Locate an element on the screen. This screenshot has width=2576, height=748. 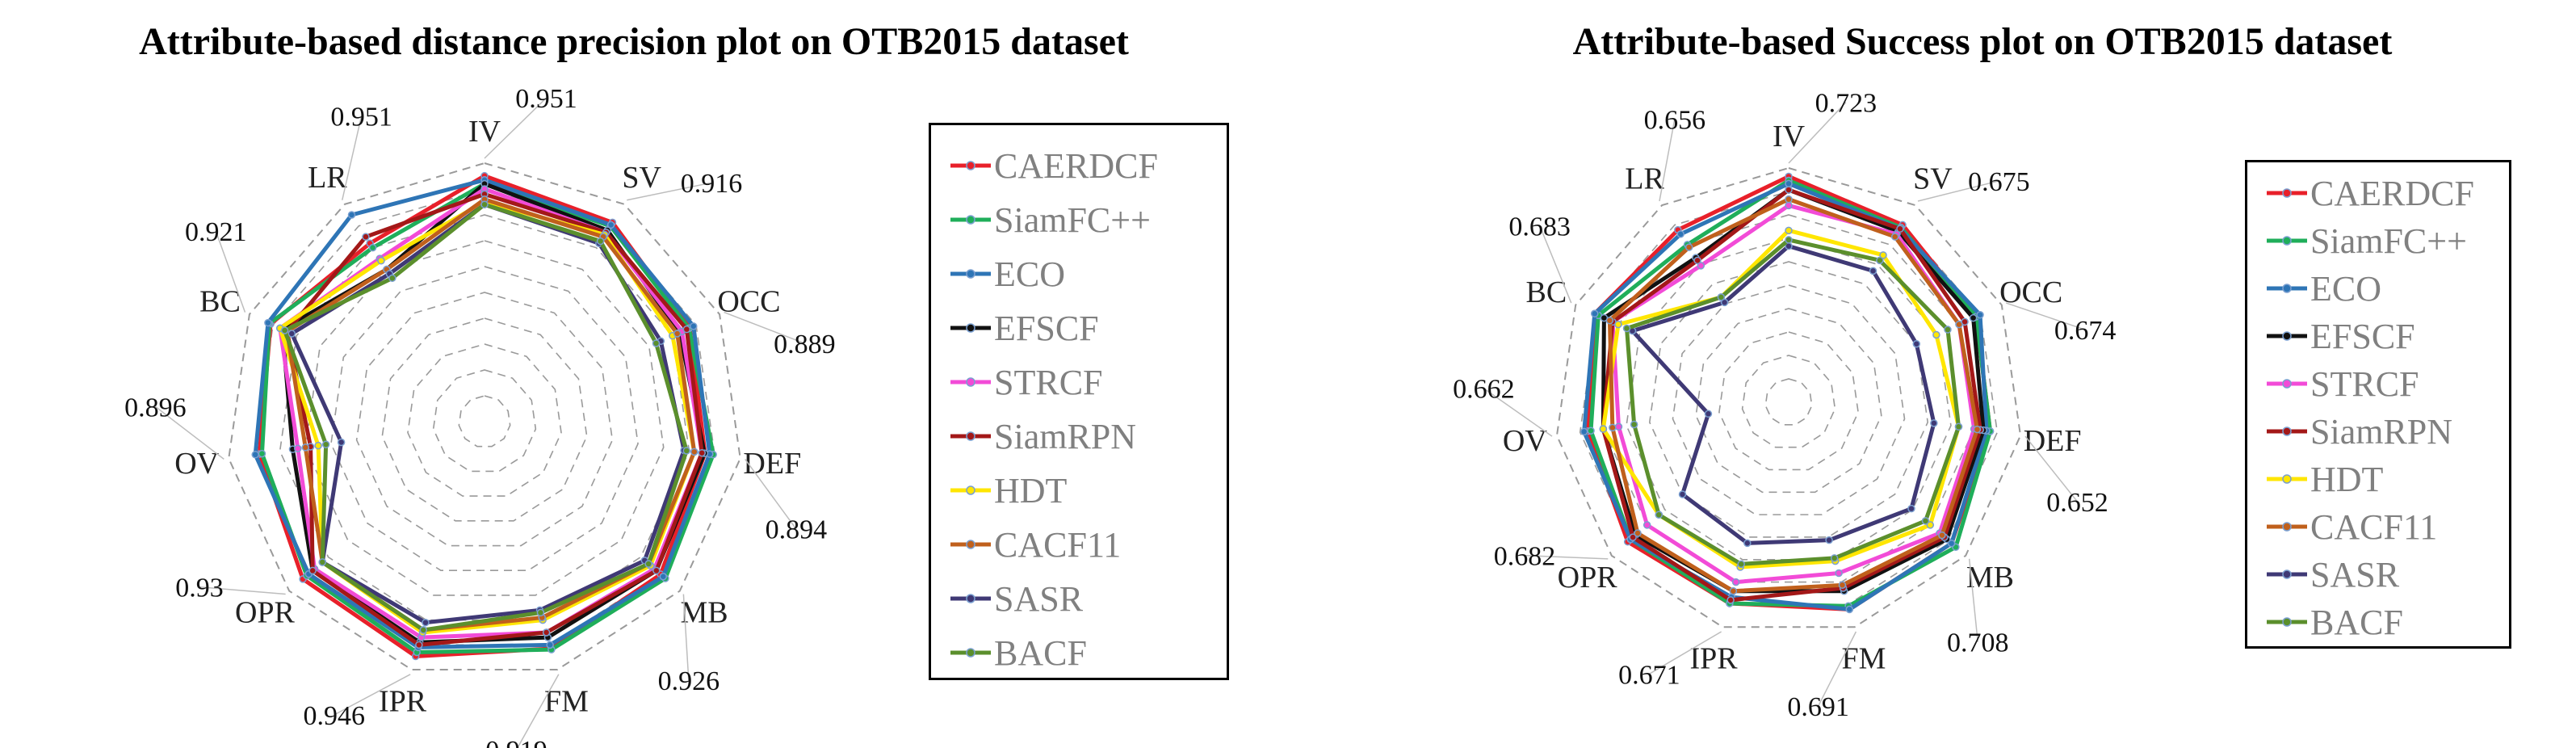
axis-max-value-fm: 0.919 is located at coordinates (516, 742).